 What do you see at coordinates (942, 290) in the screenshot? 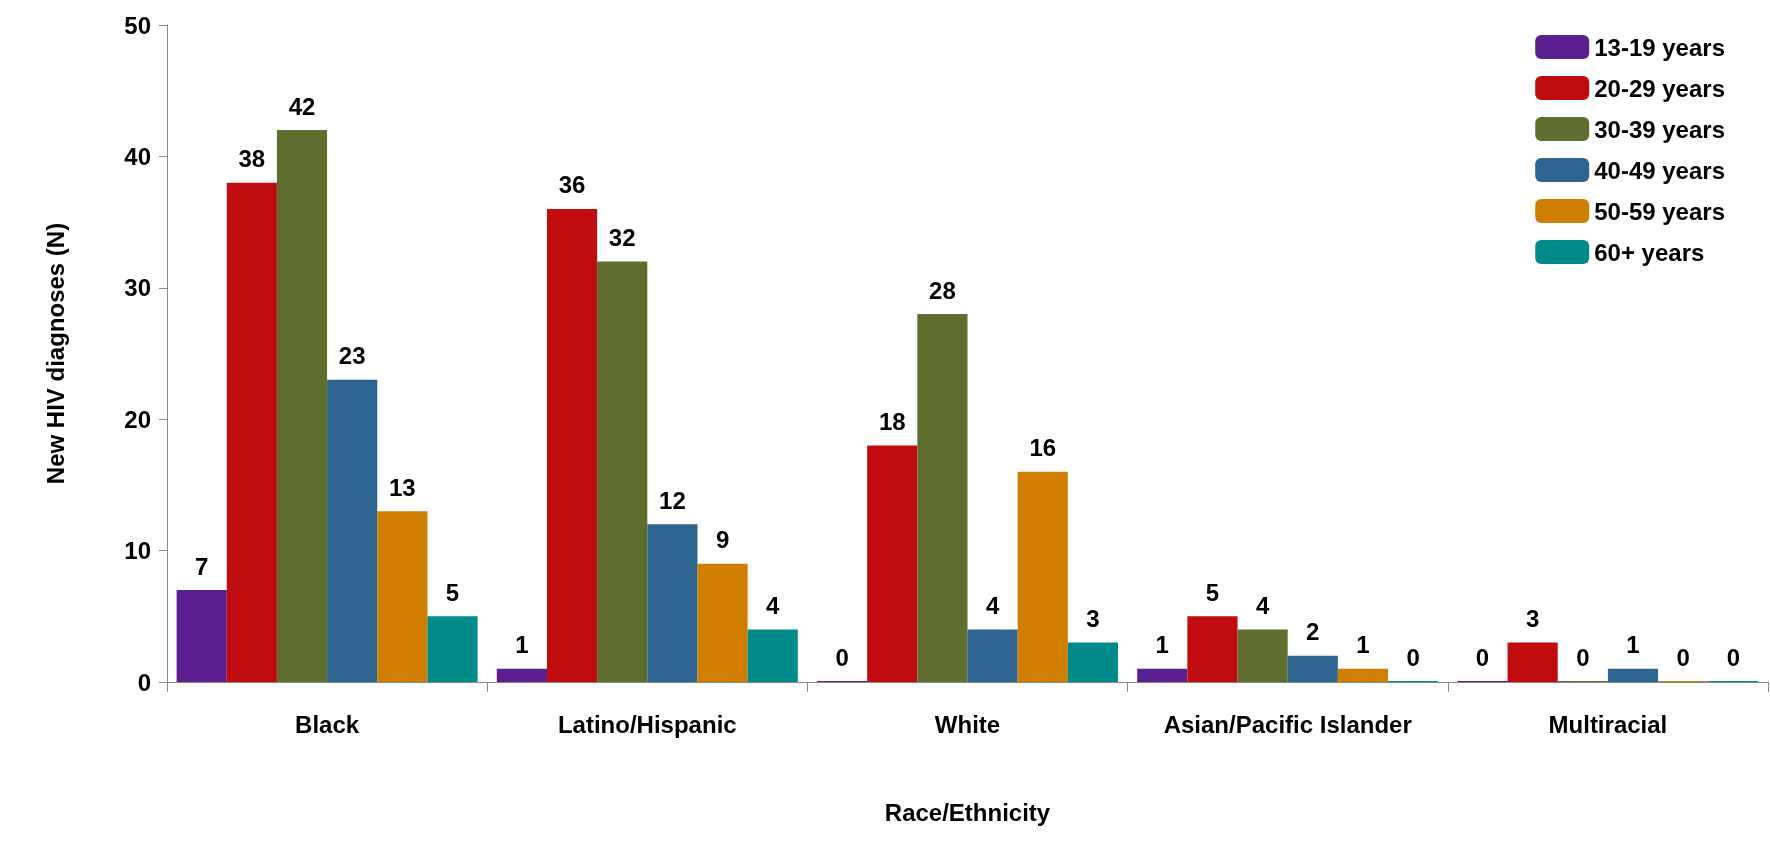
I see `data-label: 28` at bounding box center [942, 290].